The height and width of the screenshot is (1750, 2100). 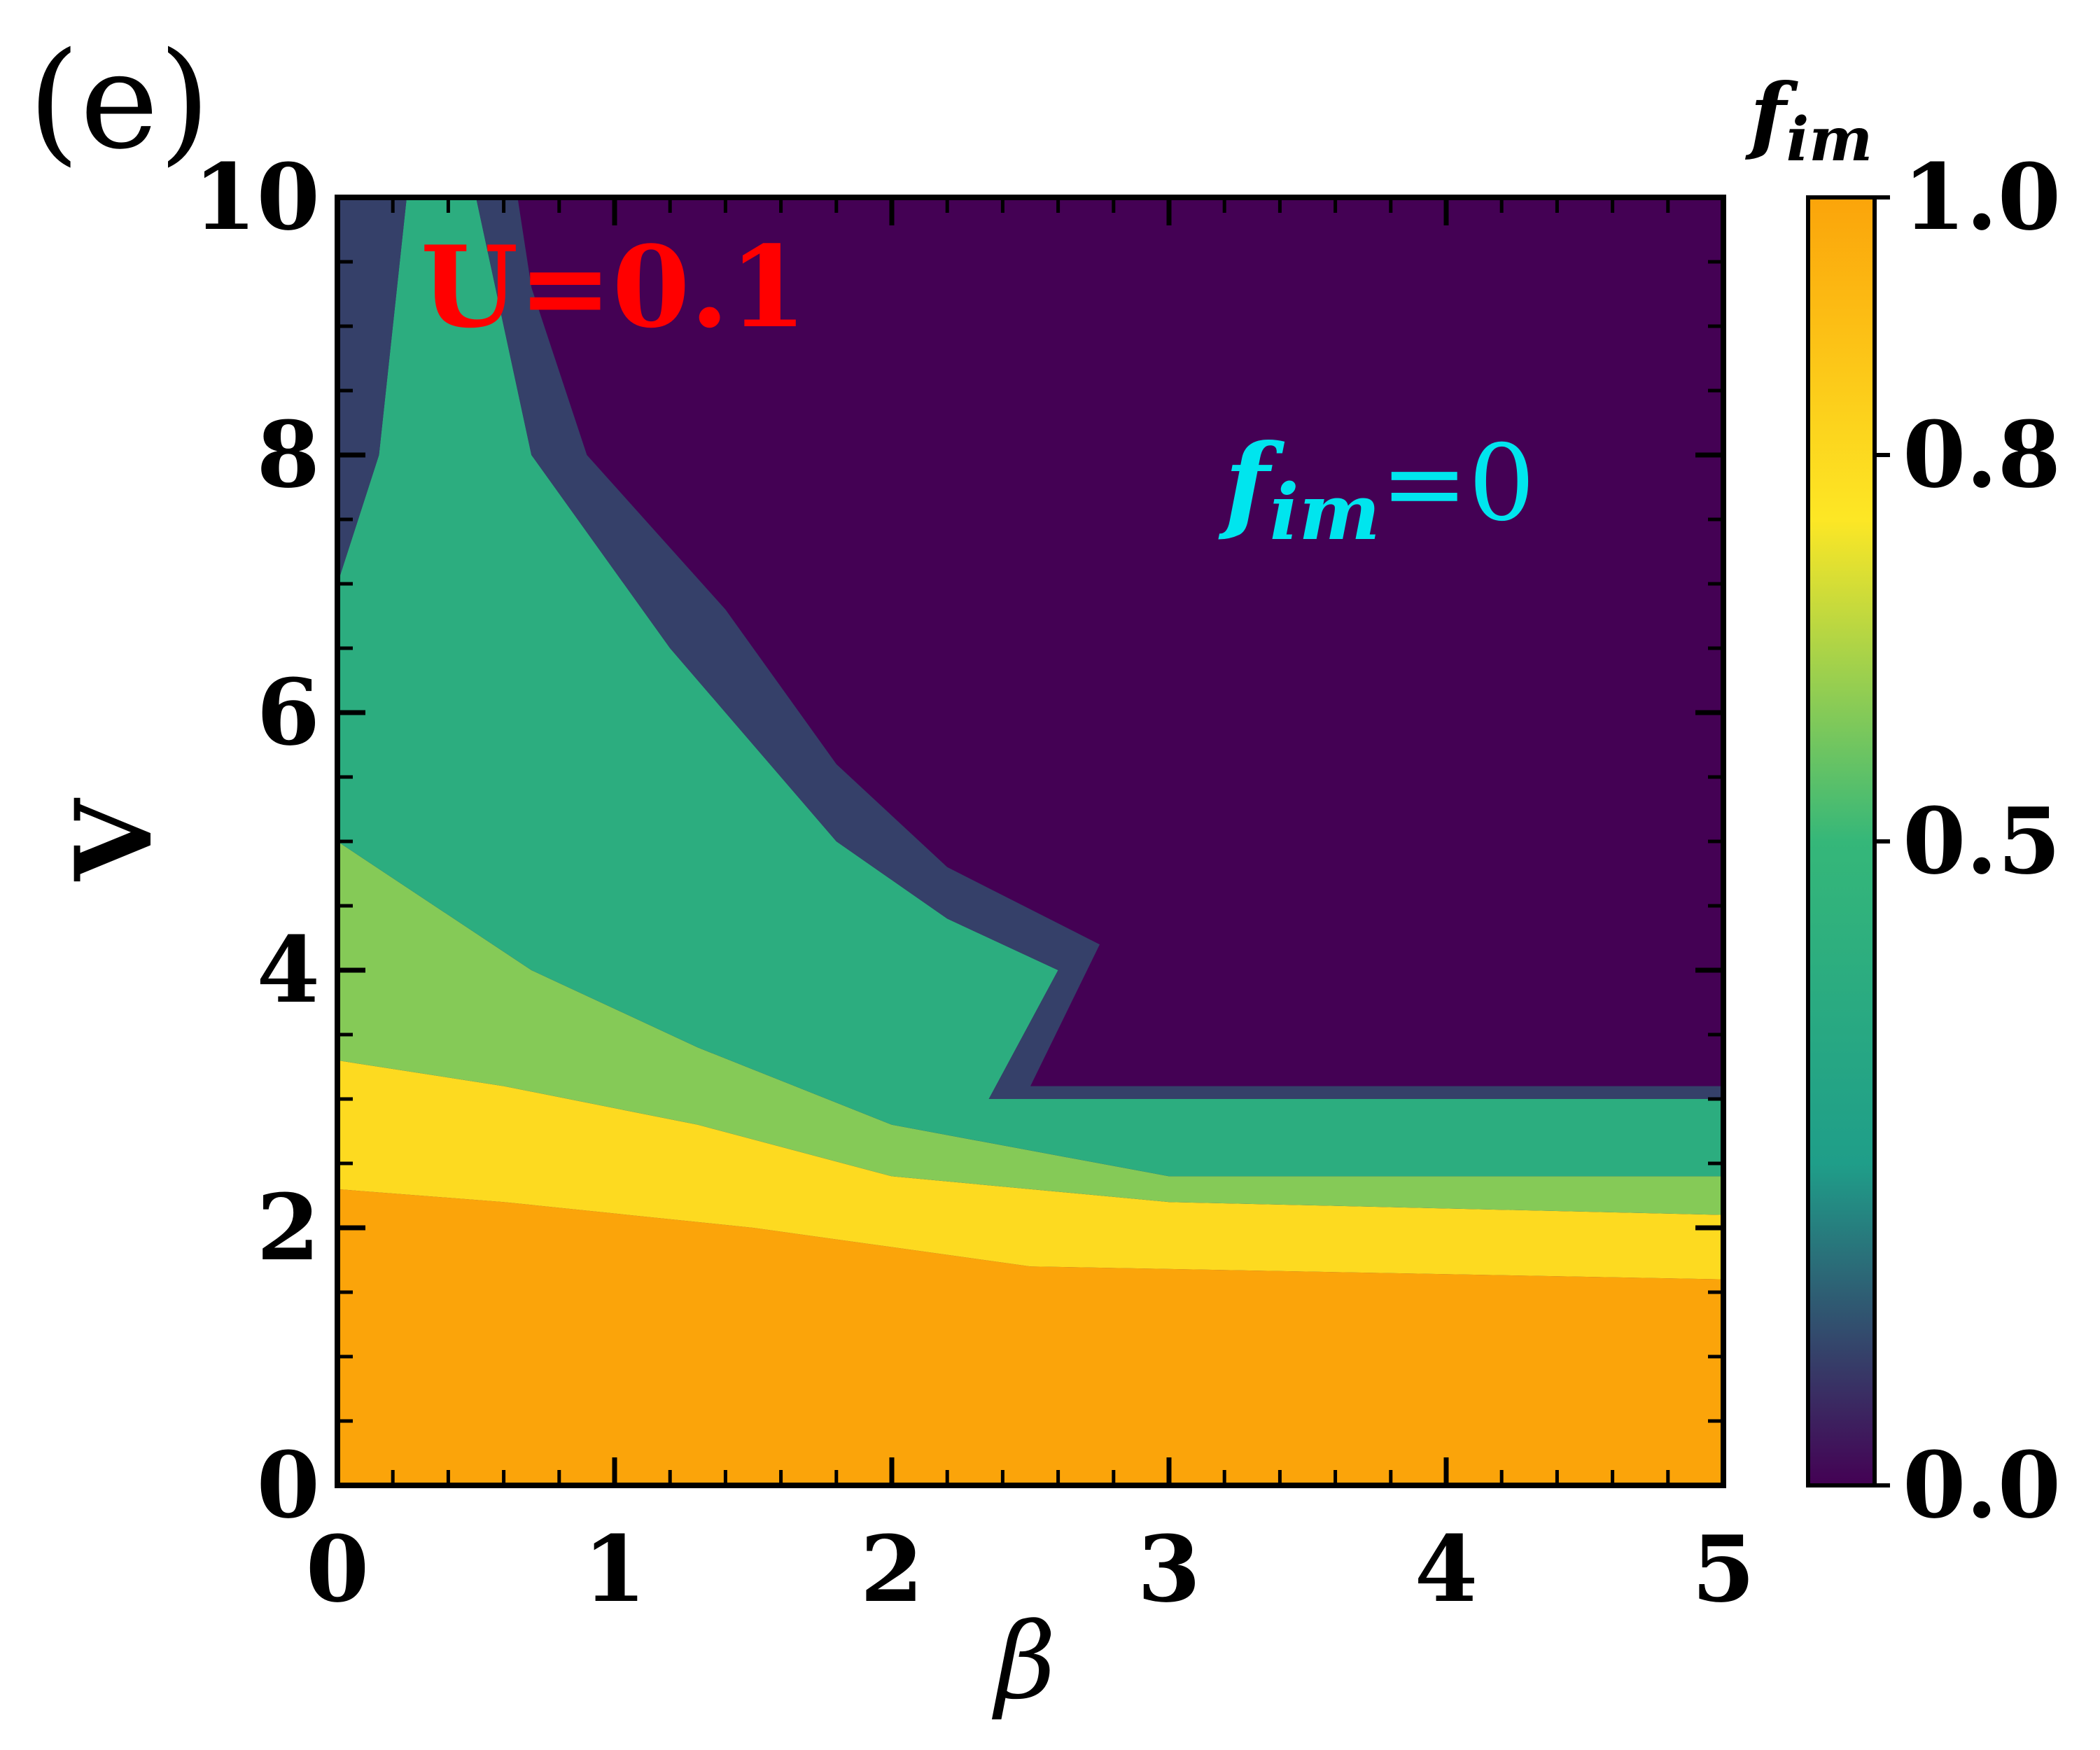 What do you see at coordinates (1024, 1662) in the screenshot?
I see `x-axis-label: β` at bounding box center [1024, 1662].